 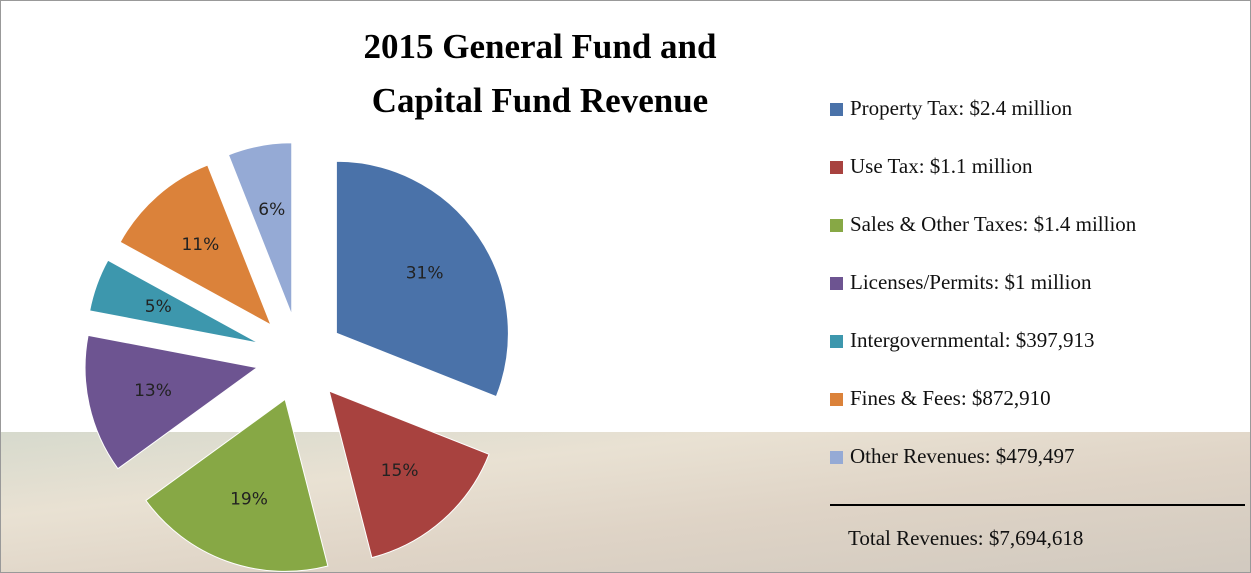 What do you see at coordinates (961, 108) in the screenshot?
I see `legend-label: Property Tax: $2.4 million` at bounding box center [961, 108].